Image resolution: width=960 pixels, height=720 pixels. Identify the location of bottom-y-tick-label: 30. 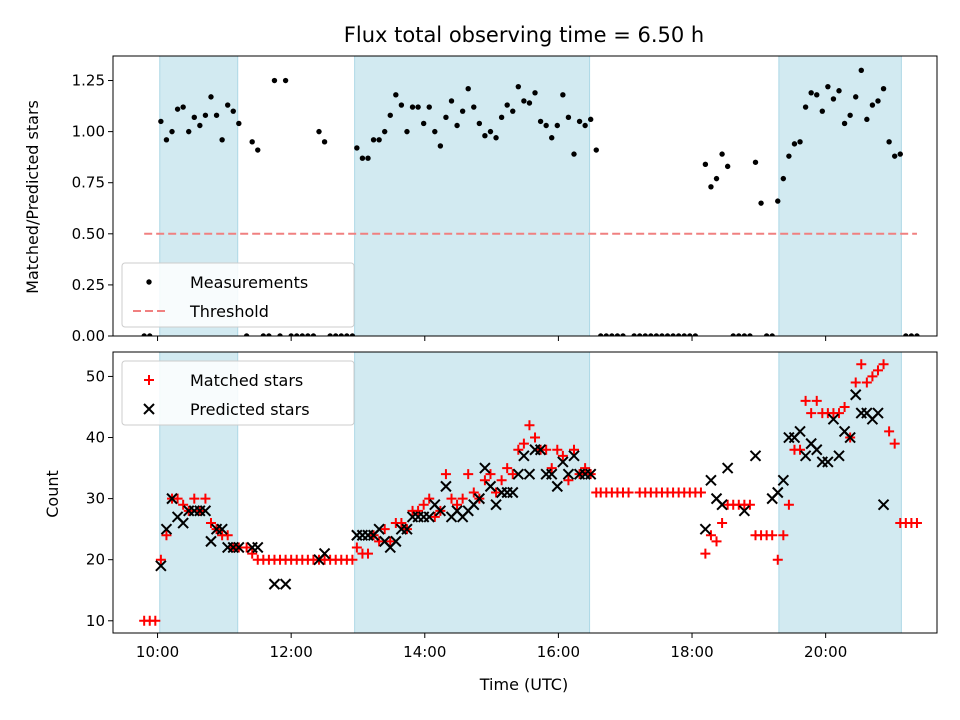
(95, 499).